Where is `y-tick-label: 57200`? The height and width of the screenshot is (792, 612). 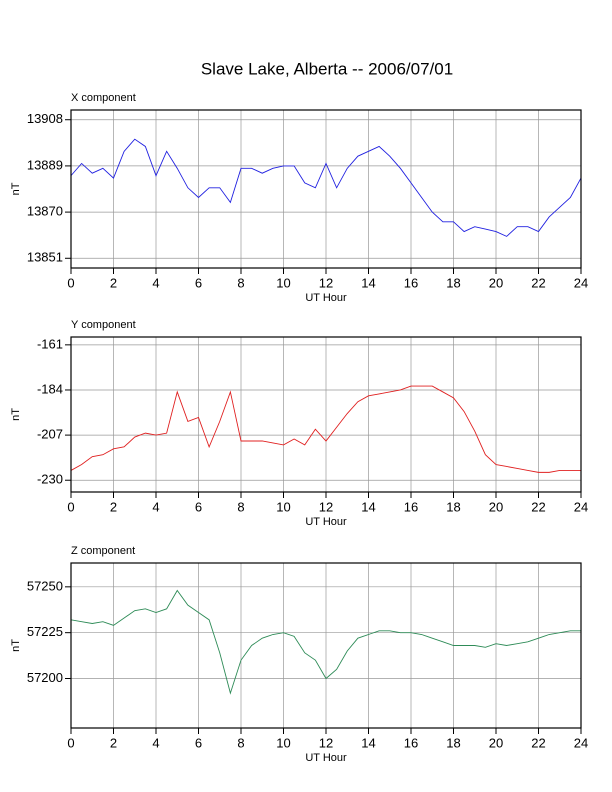 y-tick-label: 57200 is located at coordinates (45, 677).